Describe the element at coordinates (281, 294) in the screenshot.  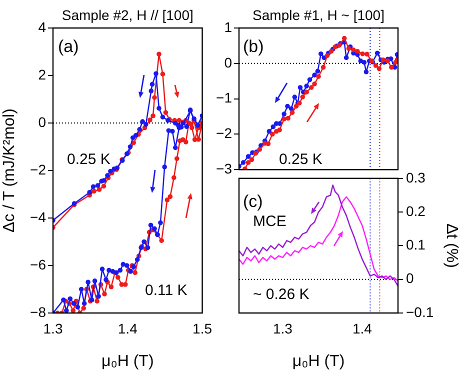
I see `annotation: ~ 0.26 K` at that location.